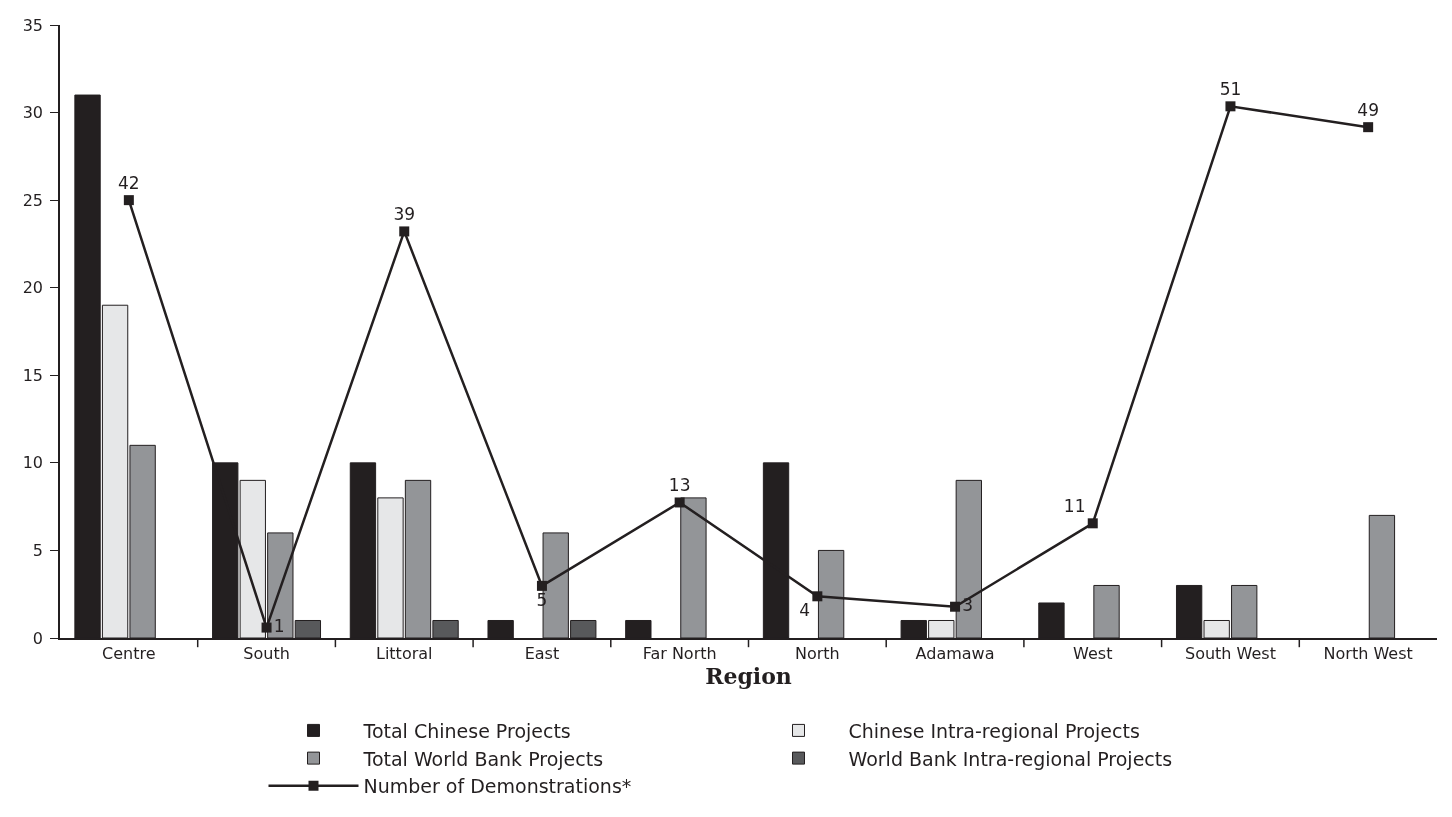  Describe the element at coordinates (404, 213) in the screenshot. I see `data-label: 39` at that location.